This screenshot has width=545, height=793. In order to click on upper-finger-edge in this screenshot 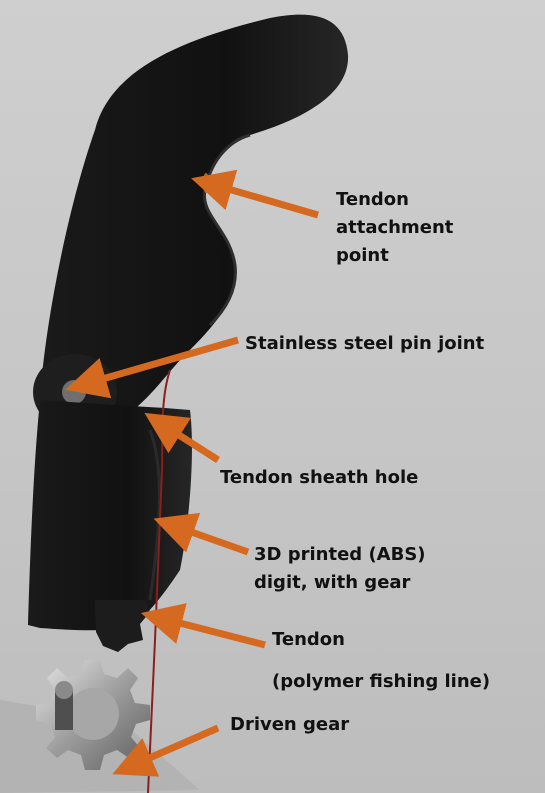, I will do `click(226, 230)`.